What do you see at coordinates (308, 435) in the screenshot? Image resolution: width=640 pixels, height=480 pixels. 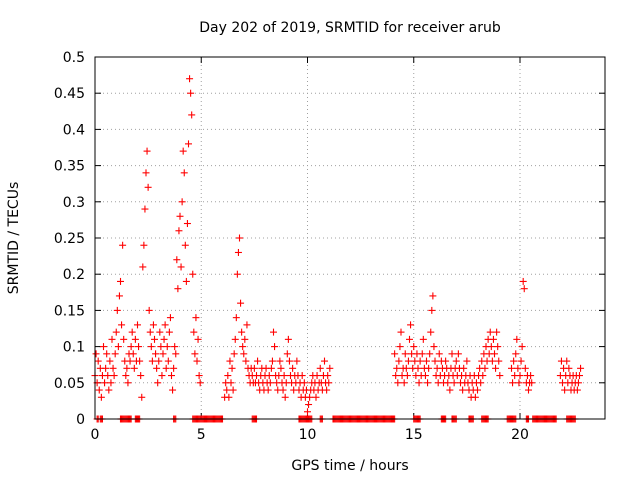 I see `x-tick-label: 10` at bounding box center [308, 435].